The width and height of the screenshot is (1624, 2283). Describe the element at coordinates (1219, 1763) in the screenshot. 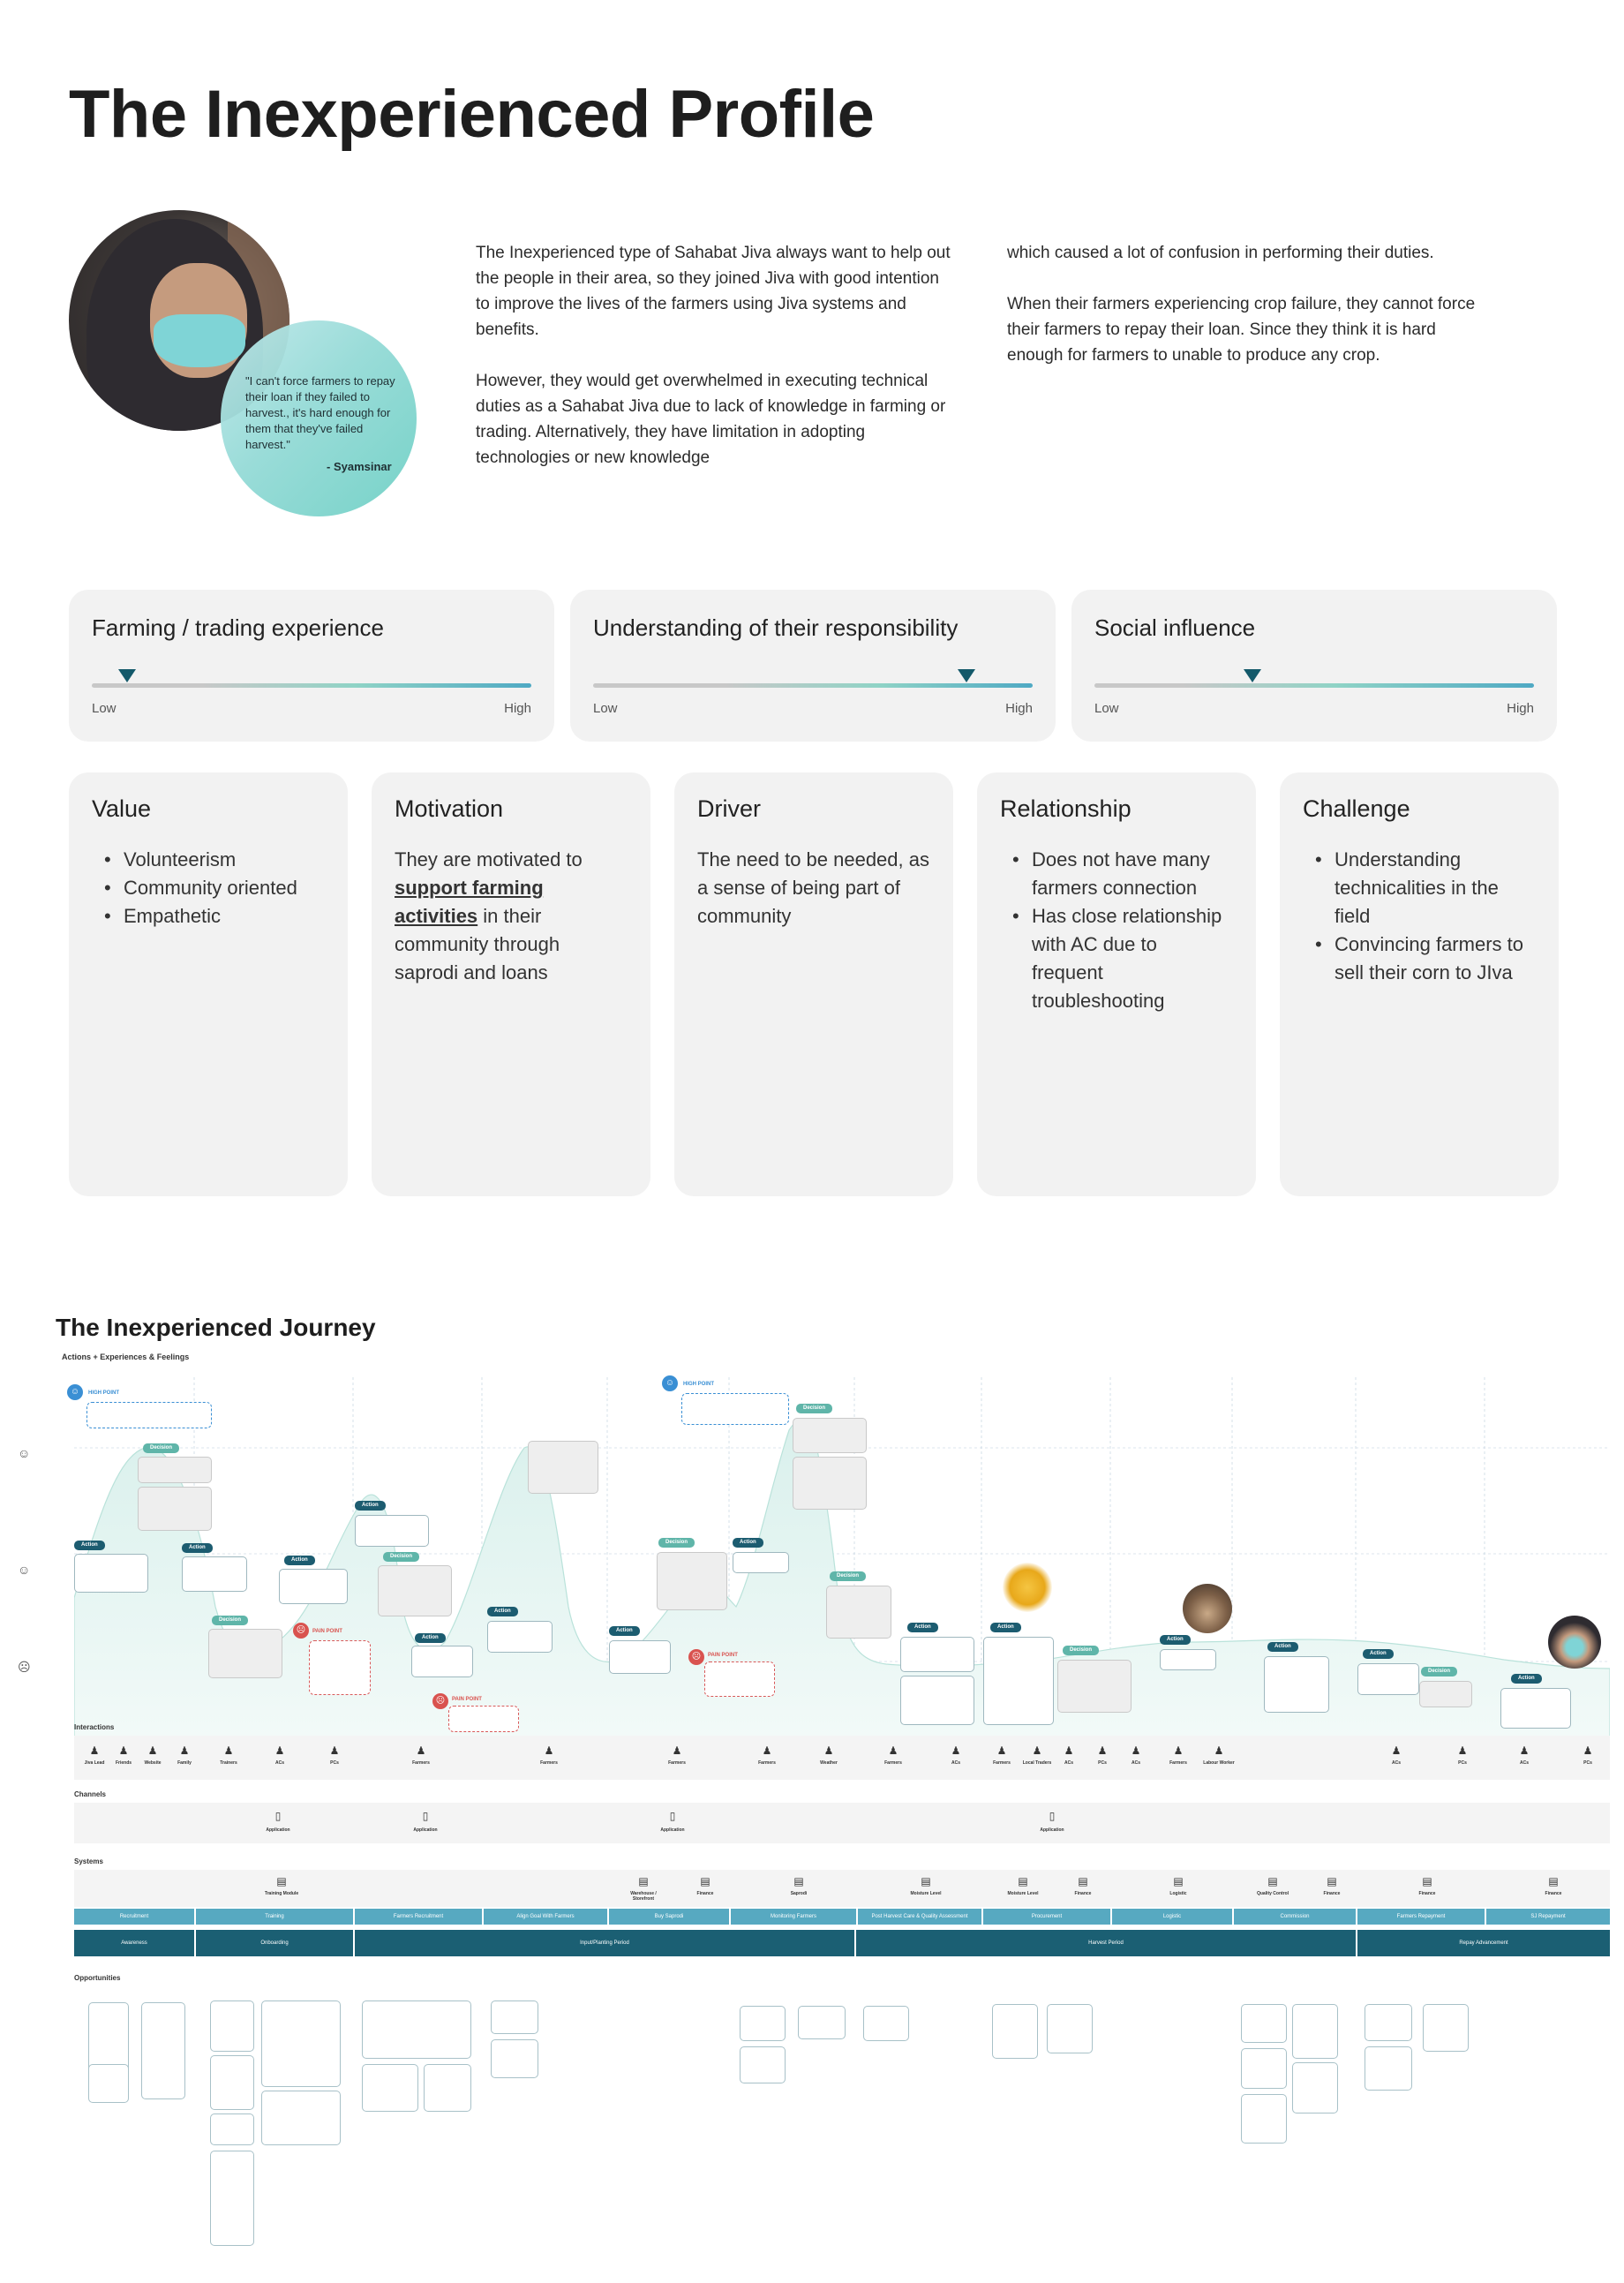

I see `interaction-person-label: Labour Worker` at that location.